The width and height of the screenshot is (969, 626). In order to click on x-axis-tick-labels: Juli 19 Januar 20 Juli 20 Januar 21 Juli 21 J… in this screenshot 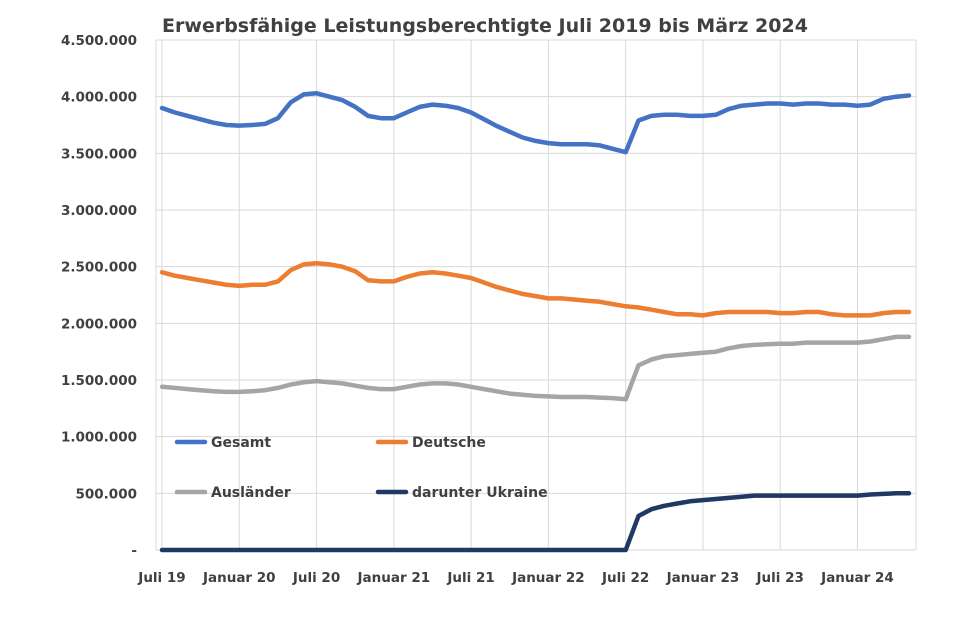, I will do `click(515, 578)`.